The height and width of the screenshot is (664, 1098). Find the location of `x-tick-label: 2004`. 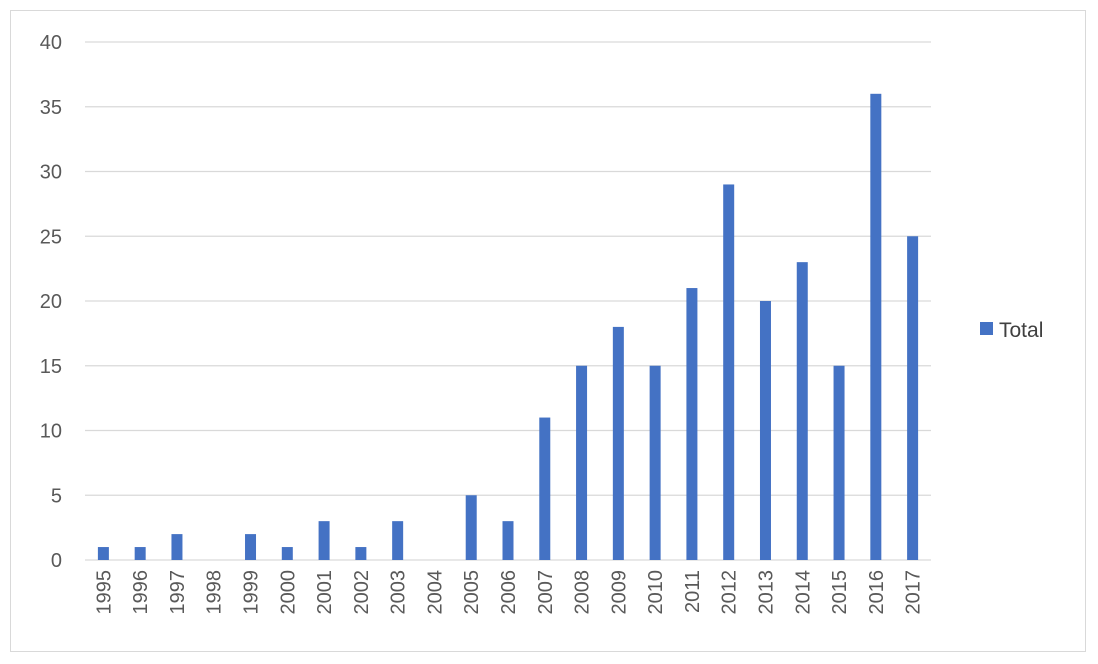

x-tick-label: 2004 is located at coordinates (435, 592).